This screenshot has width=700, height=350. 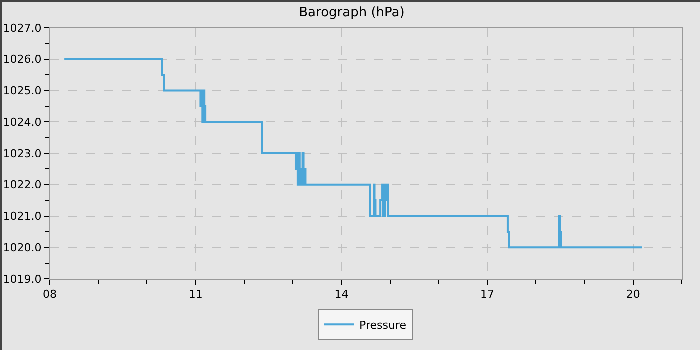 What do you see at coordinates (50, 295) in the screenshot?
I see `x-tick-label: 08` at bounding box center [50, 295].